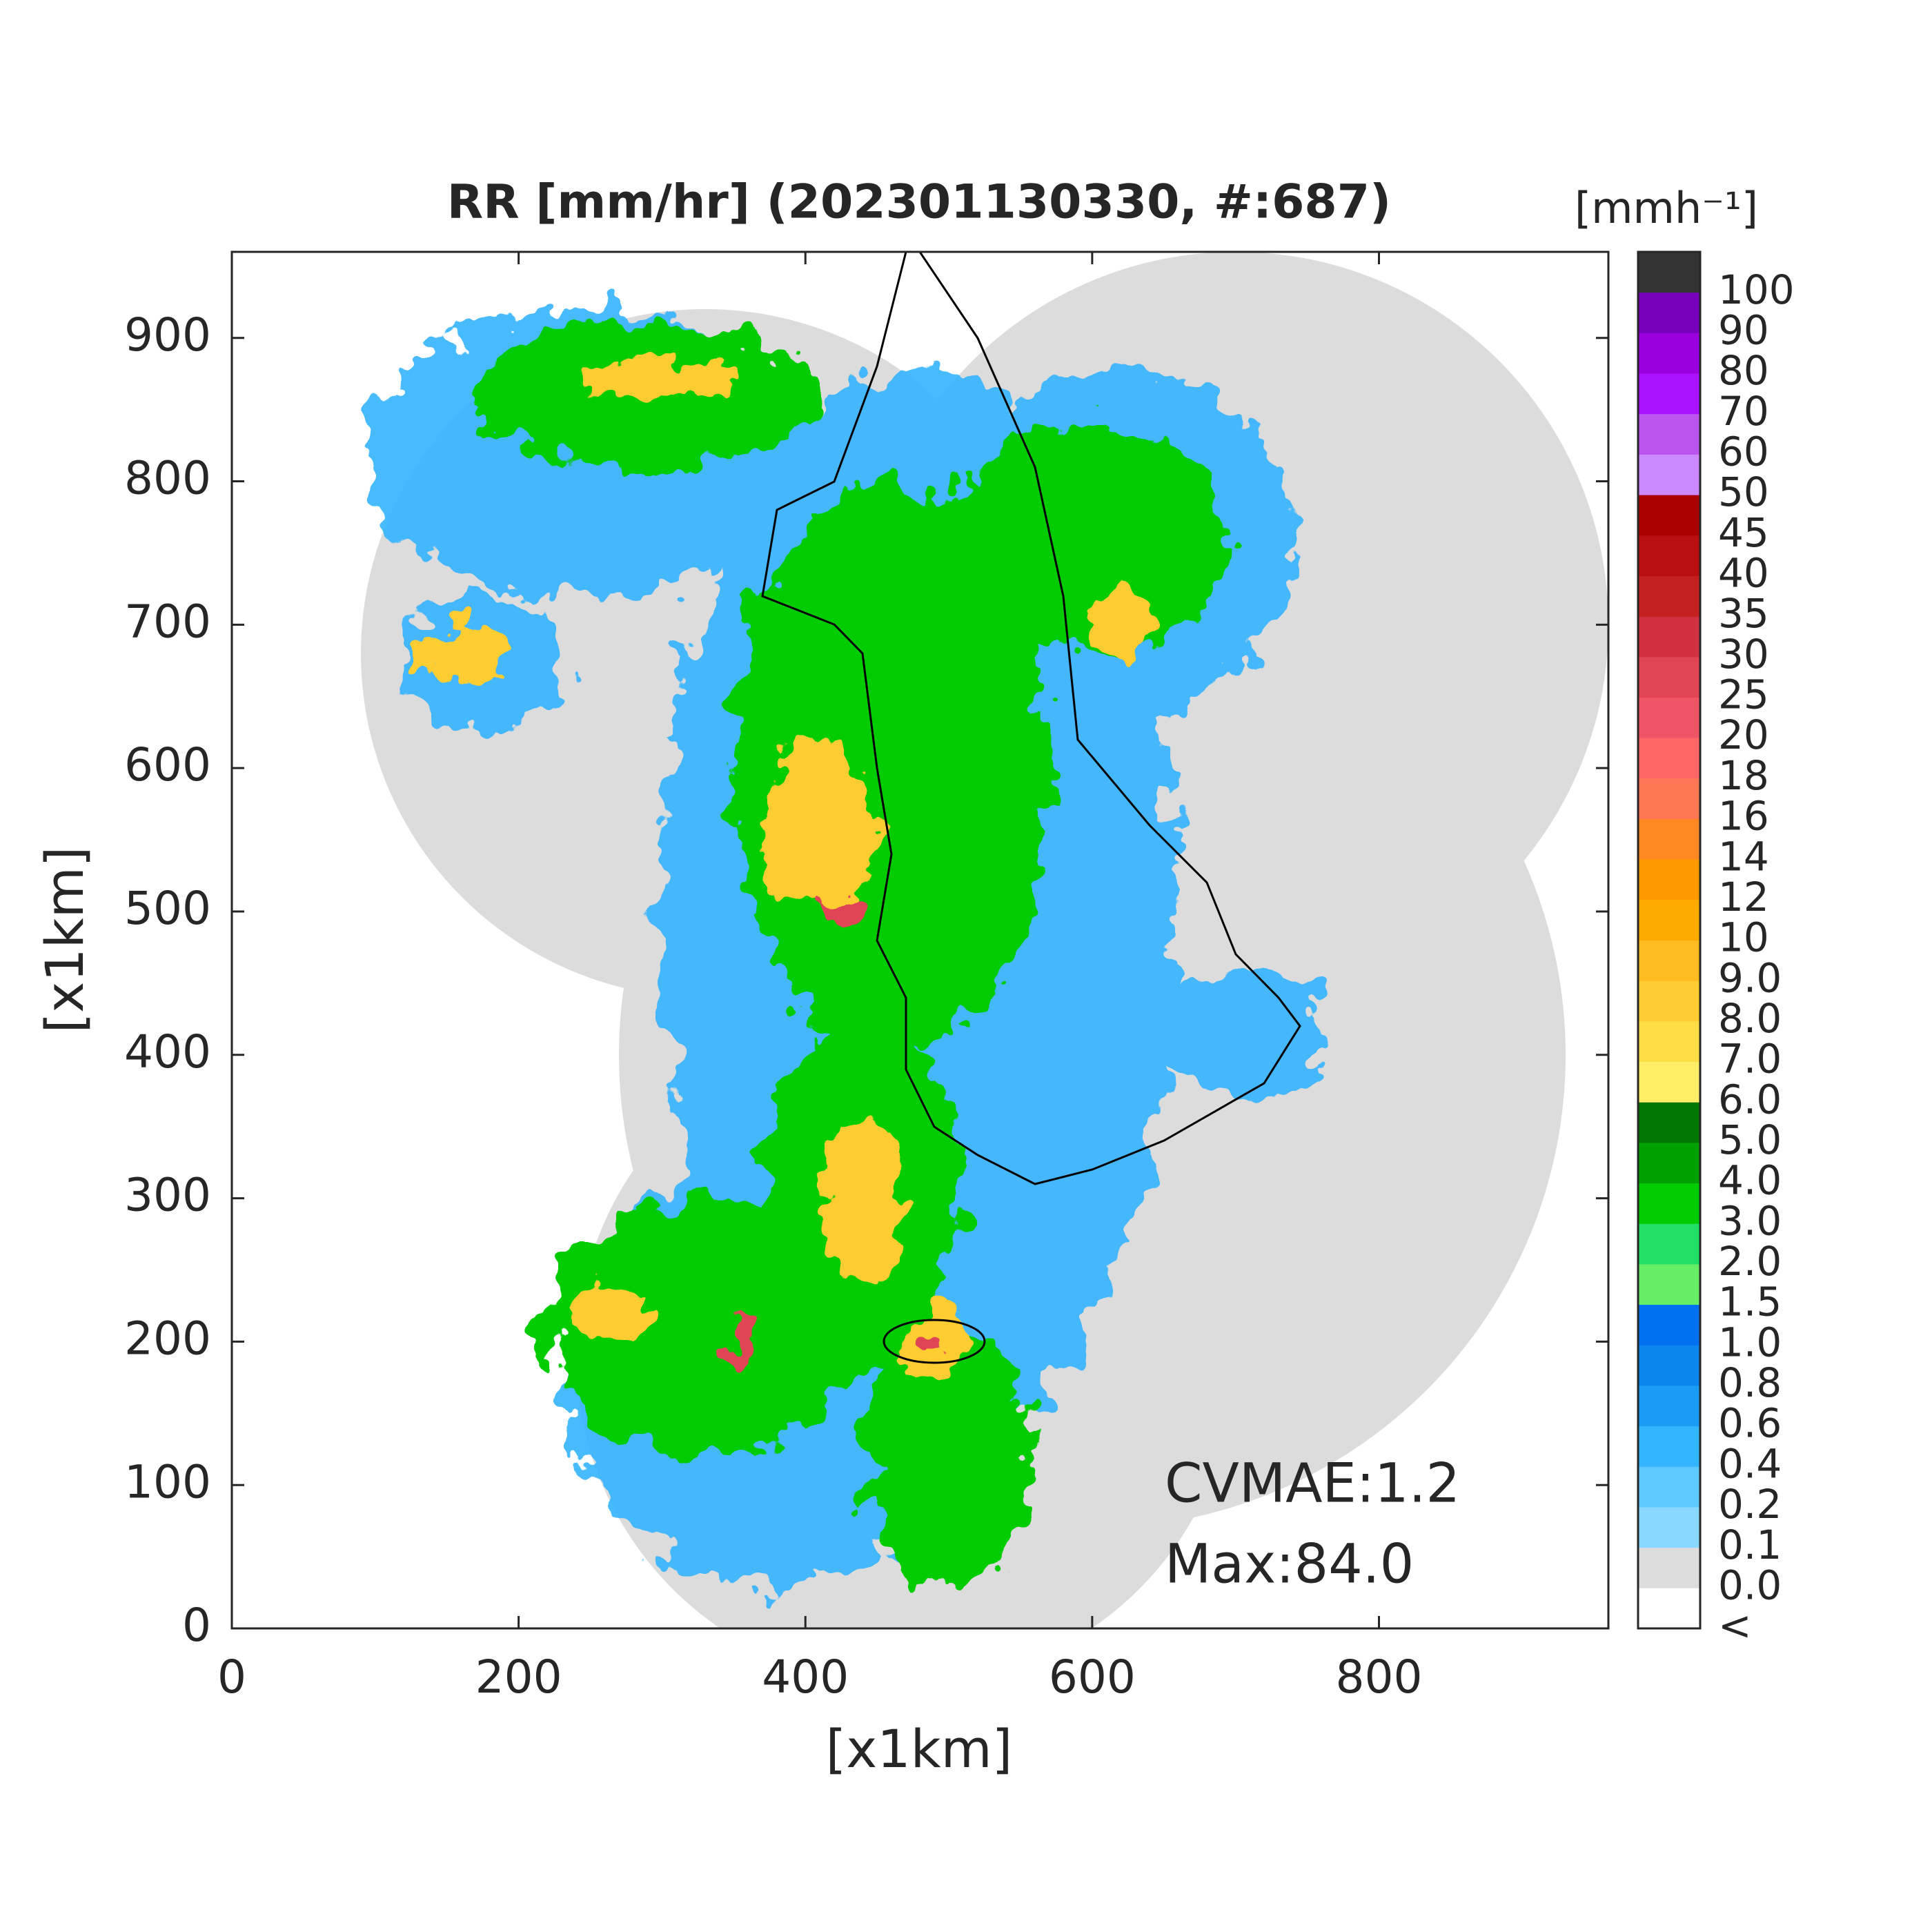 The width and height of the screenshot is (1932, 1932). What do you see at coordinates (1750, 1423) in the screenshot?
I see `colorbar-tick-label: 0.6` at bounding box center [1750, 1423].